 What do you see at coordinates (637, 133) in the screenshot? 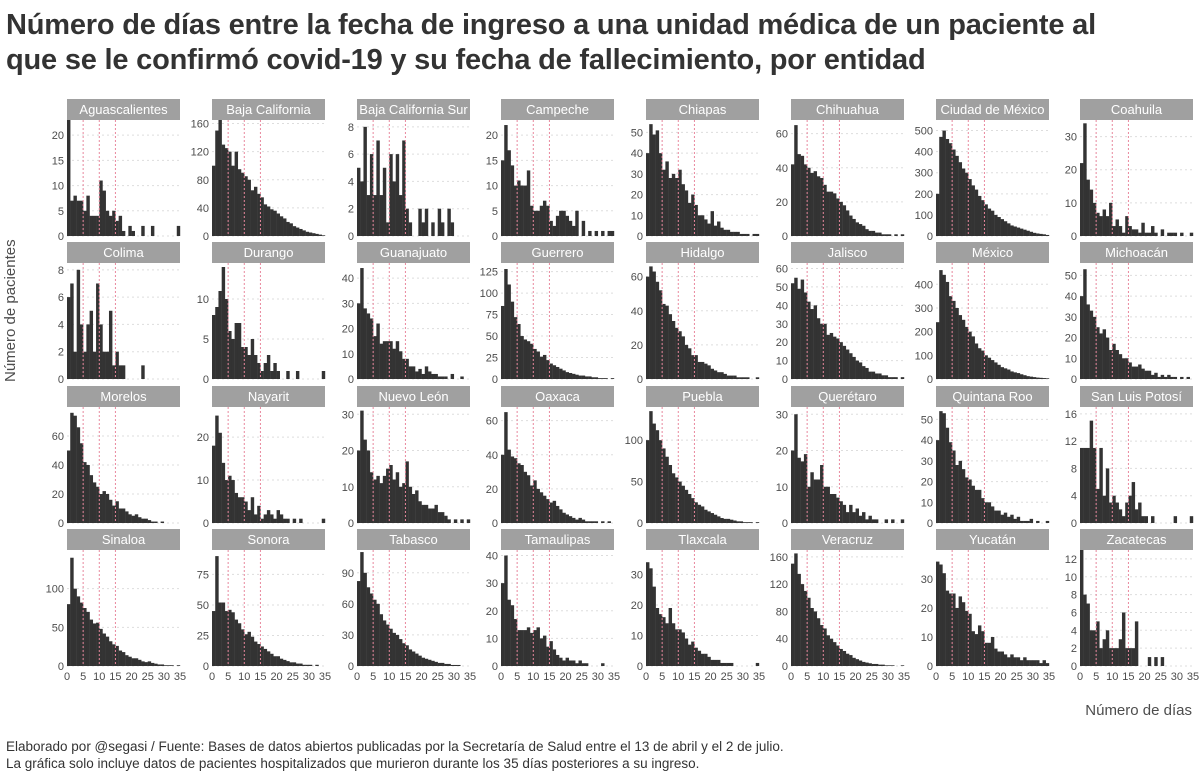
I see `y-tick-label: 50` at bounding box center [637, 133].